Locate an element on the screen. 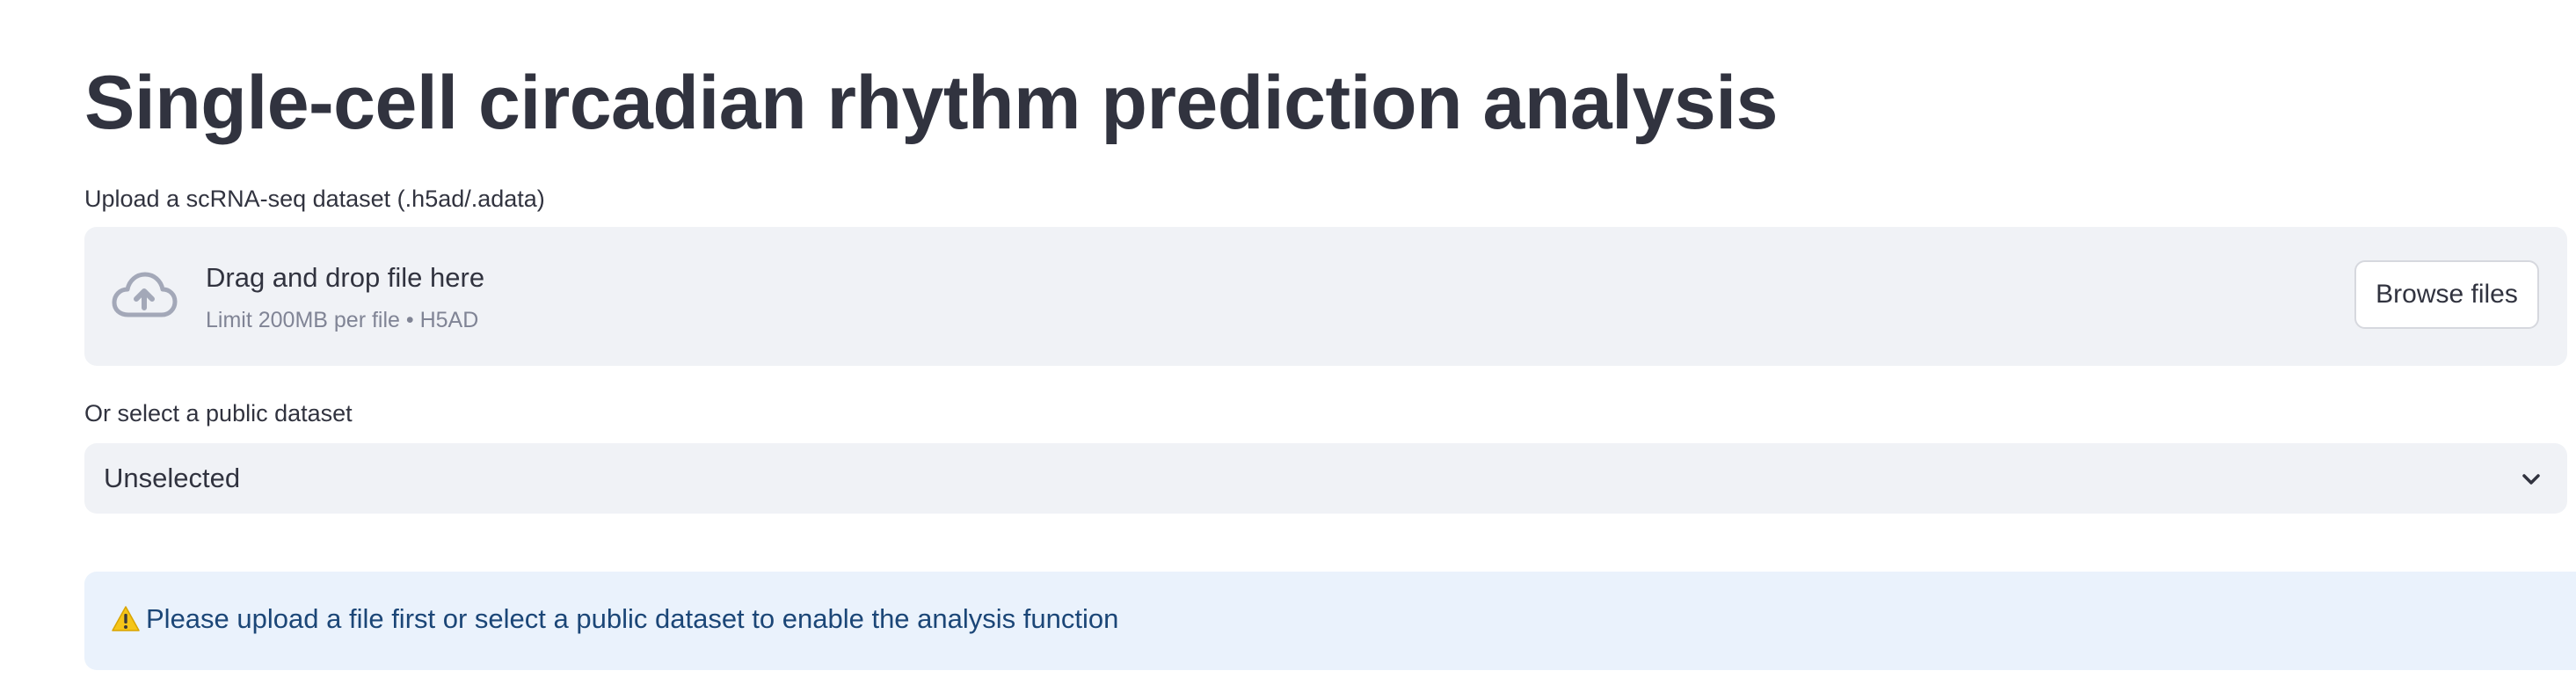  dataset-select-value: Unselected is located at coordinates (172, 478).